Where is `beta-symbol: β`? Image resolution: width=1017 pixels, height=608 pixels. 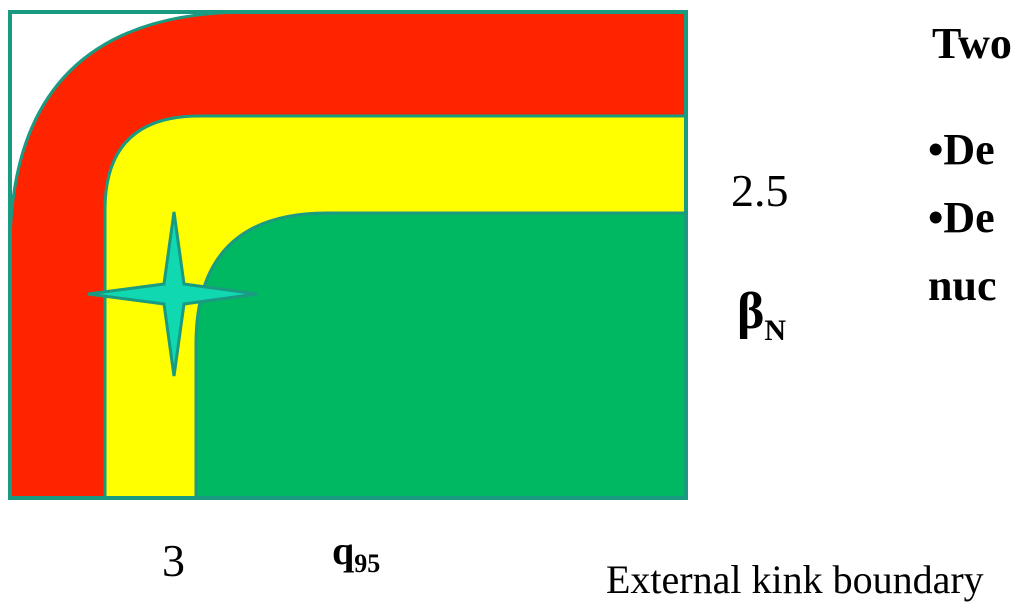
beta-symbol: β is located at coordinates (751, 311).